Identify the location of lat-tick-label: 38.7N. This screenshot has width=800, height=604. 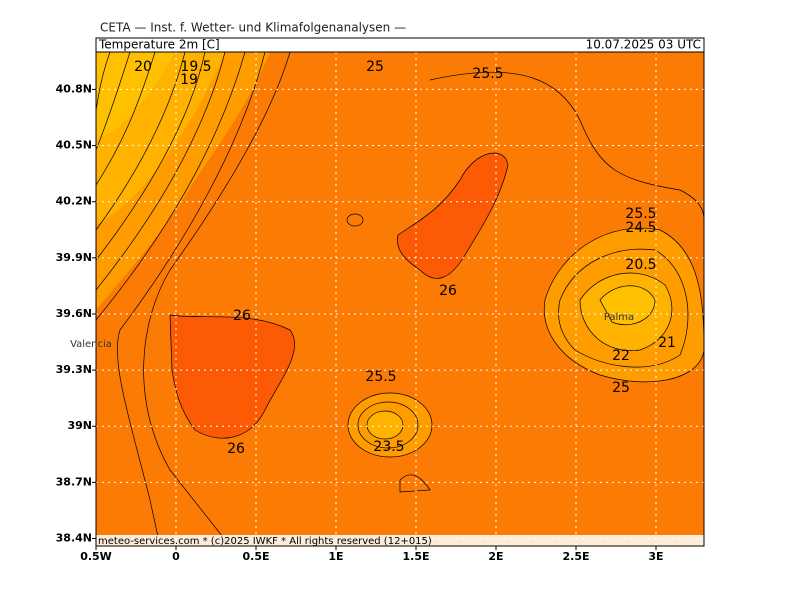
(74, 481).